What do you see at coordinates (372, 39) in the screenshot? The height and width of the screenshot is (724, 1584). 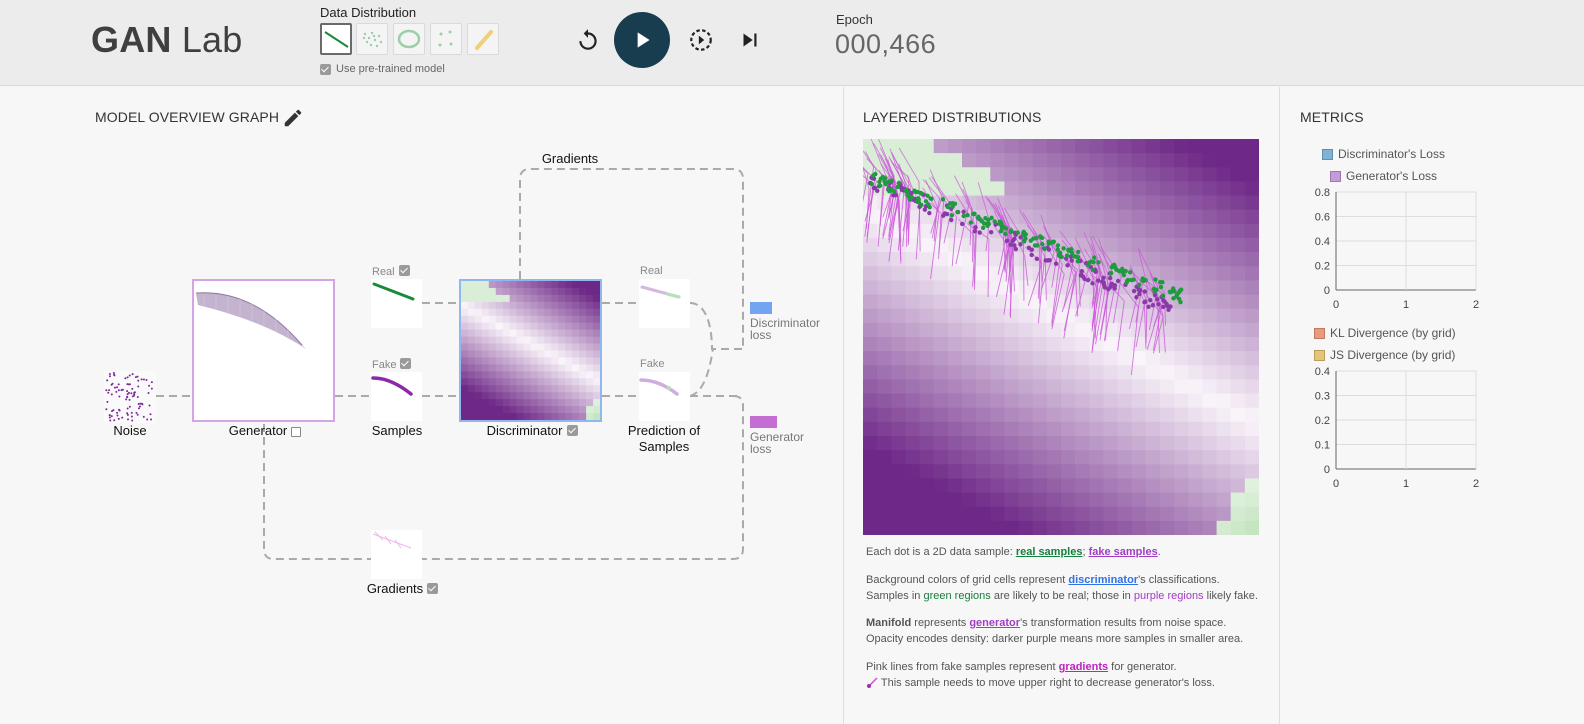 I see `distribution-gaussian-option` at bounding box center [372, 39].